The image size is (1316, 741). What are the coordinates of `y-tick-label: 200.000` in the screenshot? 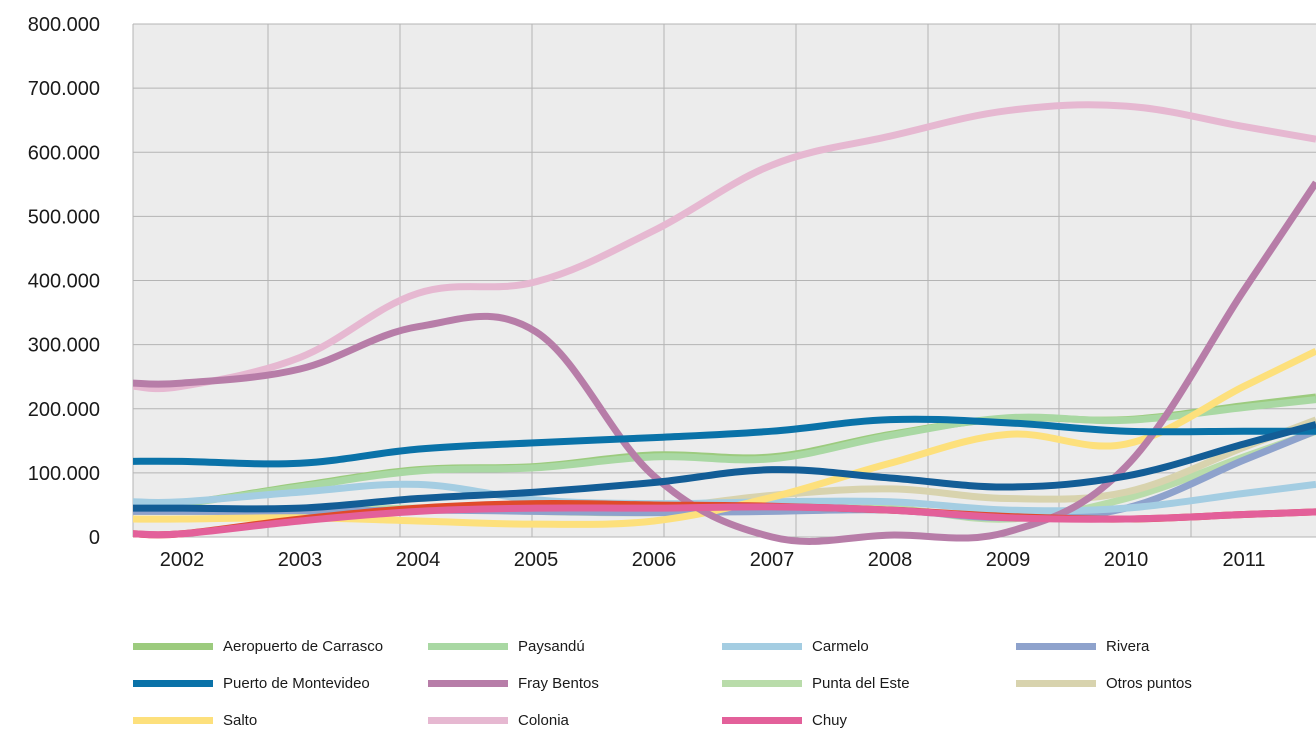 It's located at (64, 410).